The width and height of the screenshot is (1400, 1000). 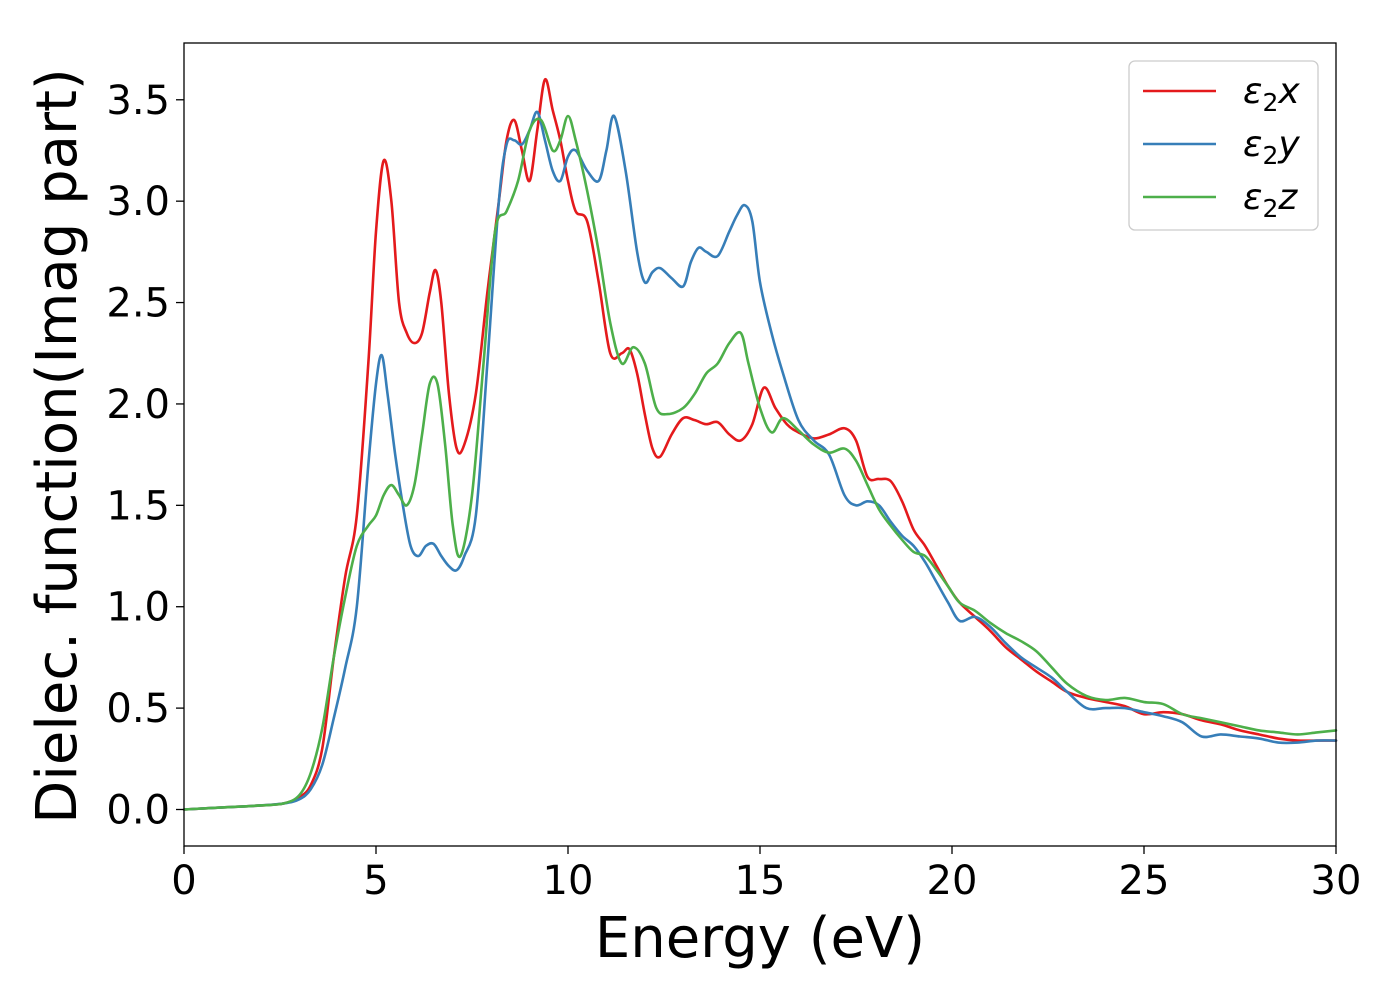 I want to click on y-axis-label: Dielec. function(Imag part), so click(x=57, y=446).